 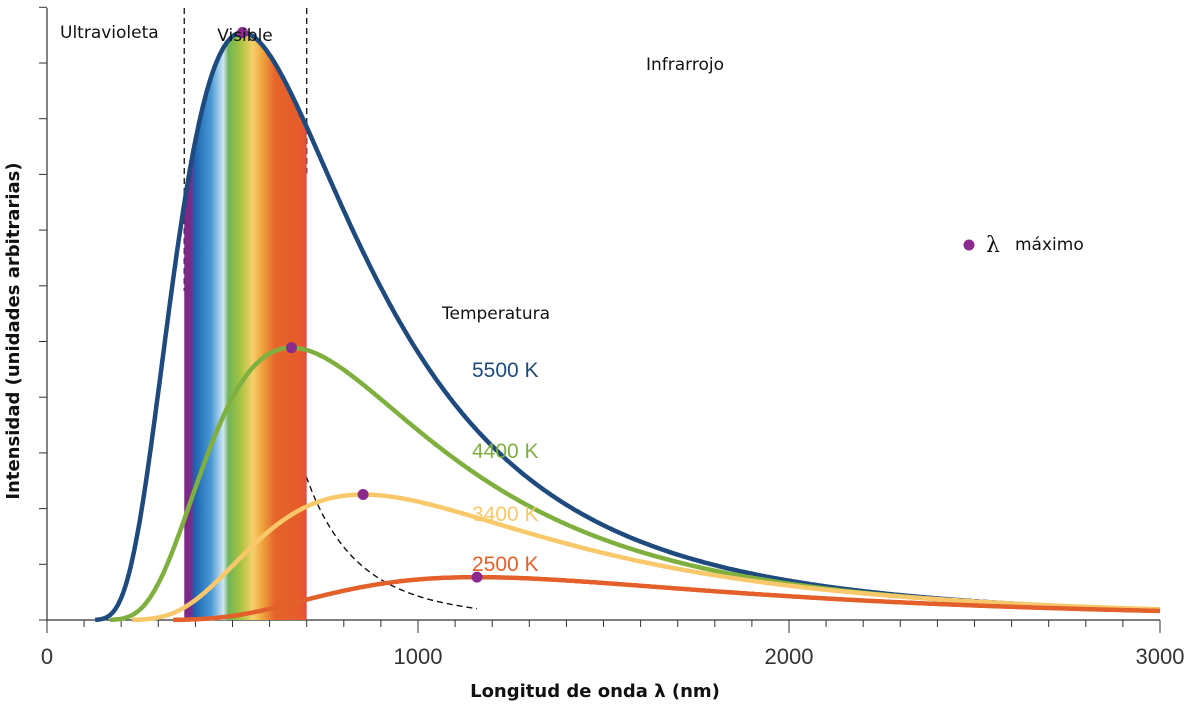 What do you see at coordinates (43, 313) in the screenshot?
I see `y-axis-ticks` at bounding box center [43, 313].